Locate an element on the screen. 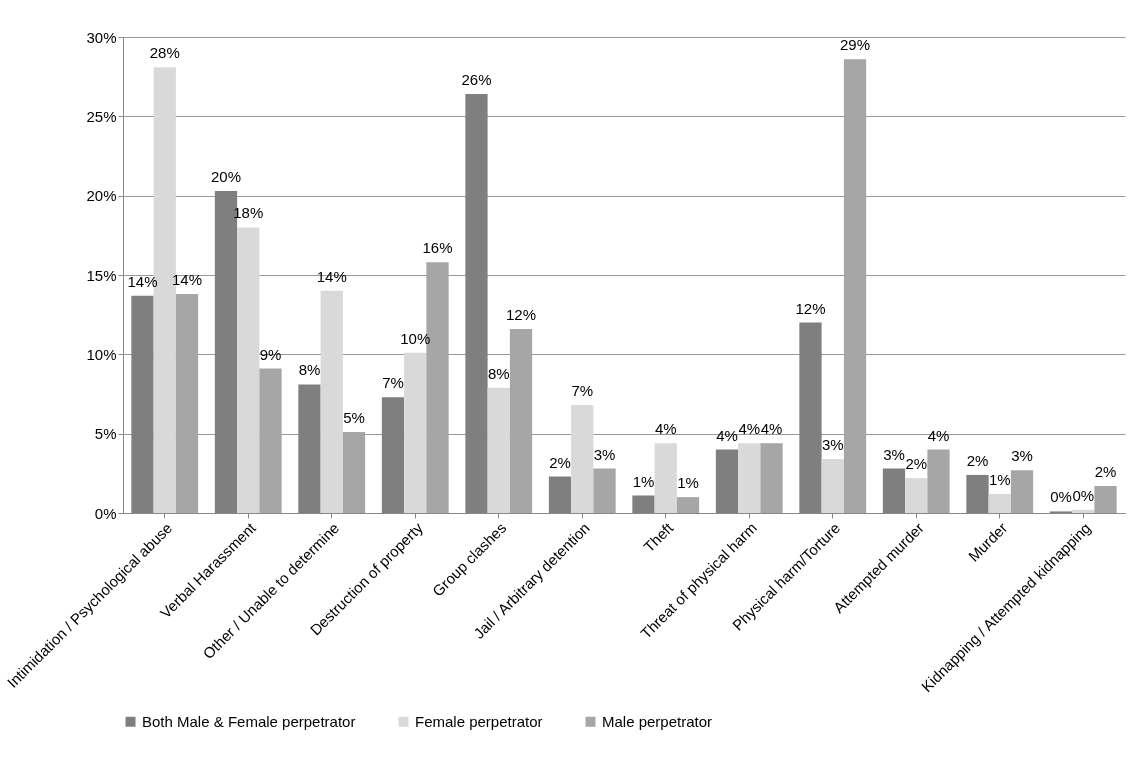 The height and width of the screenshot is (770, 1145). data-label: 5% is located at coordinates (354, 418).